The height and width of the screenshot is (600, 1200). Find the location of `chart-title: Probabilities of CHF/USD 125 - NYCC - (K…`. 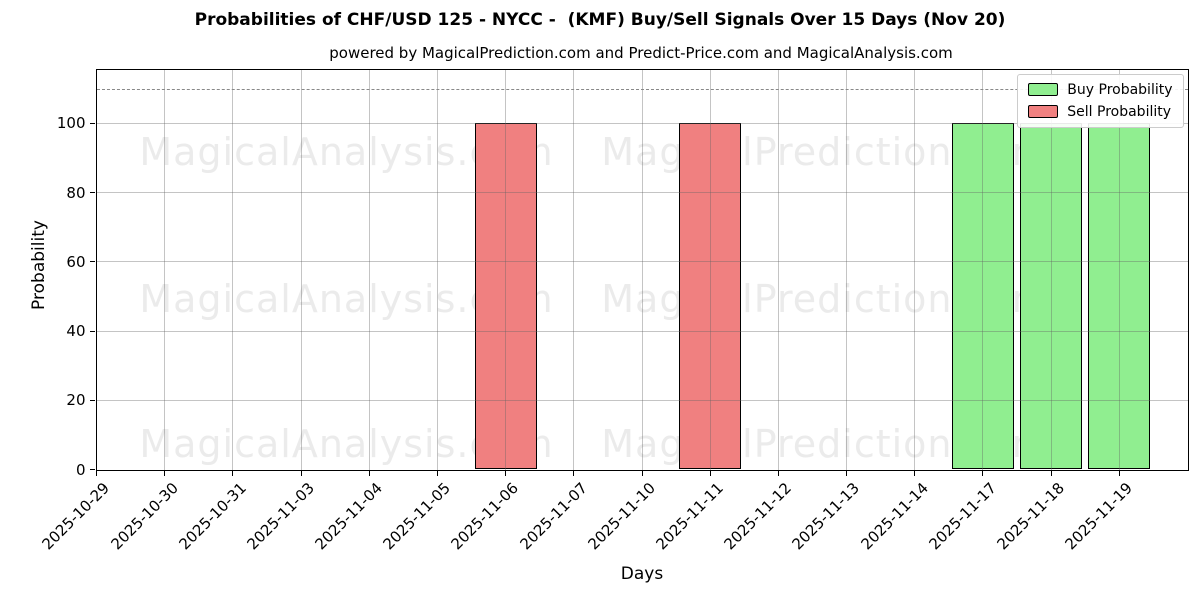

chart-title: Probabilities of CHF/USD 125 - NYCC - (K… is located at coordinates (600, 20).